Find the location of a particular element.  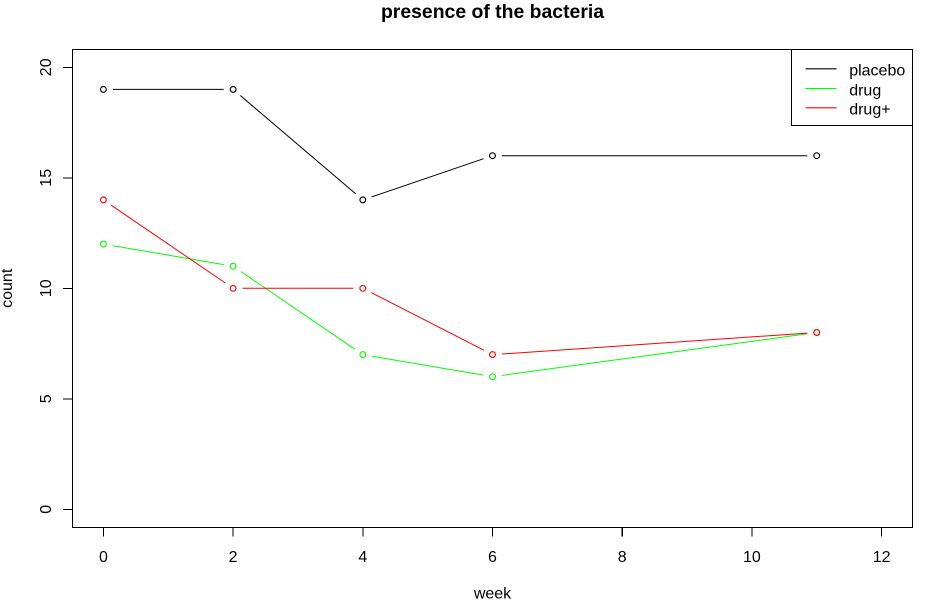

svg-text: placebo is located at coordinates (877, 71).